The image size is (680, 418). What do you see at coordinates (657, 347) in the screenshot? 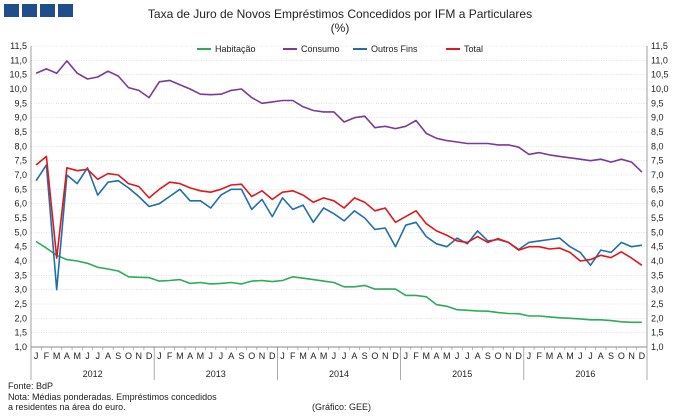
I see `y-tick-label-right: 1,0` at bounding box center [657, 347].